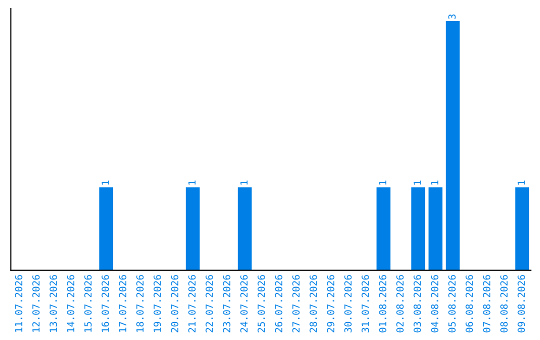 The image size is (540, 340). What do you see at coordinates (313, 303) in the screenshot?
I see `x-tick-label: 28.07.2026` at bounding box center [313, 303].